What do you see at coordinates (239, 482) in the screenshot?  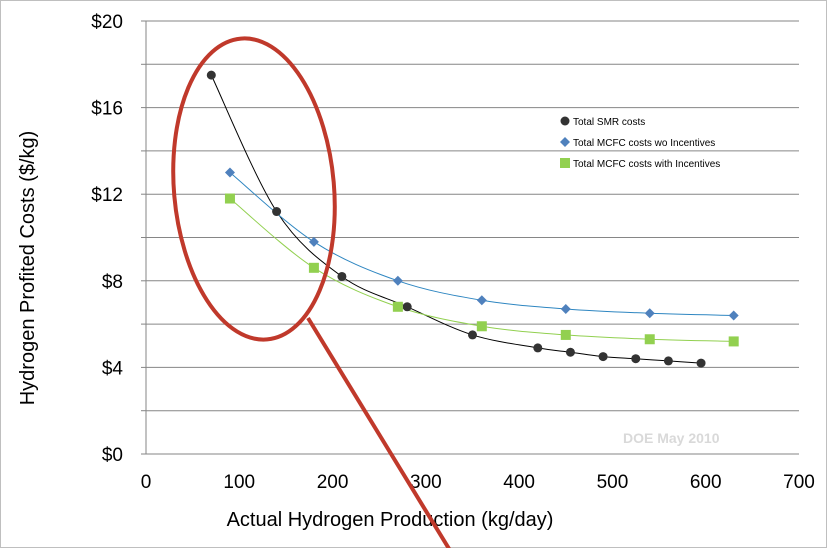 I see `x-tick-label: 100` at bounding box center [239, 482].